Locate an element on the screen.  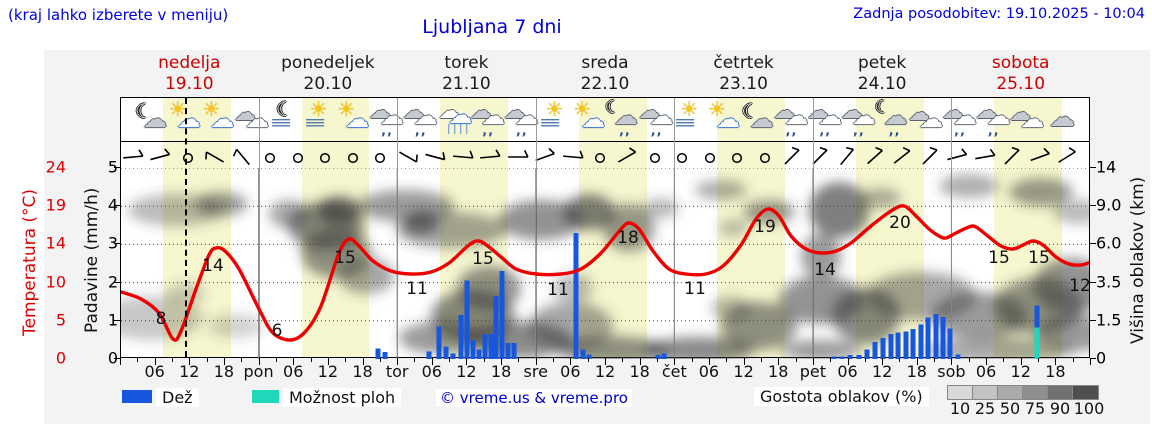
day-name: nedelja is located at coordinates (189, 63).